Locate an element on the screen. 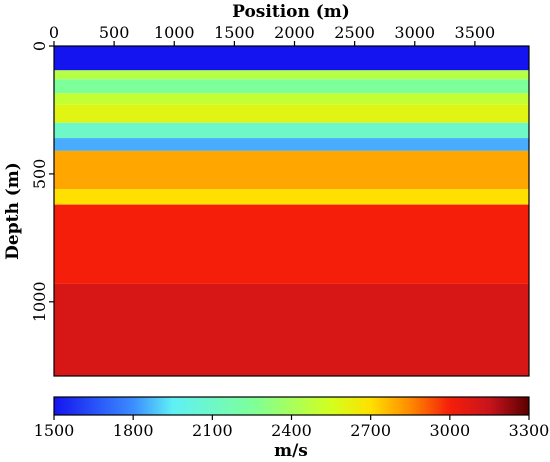  y-axis-label: Depth (m) is located at coordinates (13, 211).